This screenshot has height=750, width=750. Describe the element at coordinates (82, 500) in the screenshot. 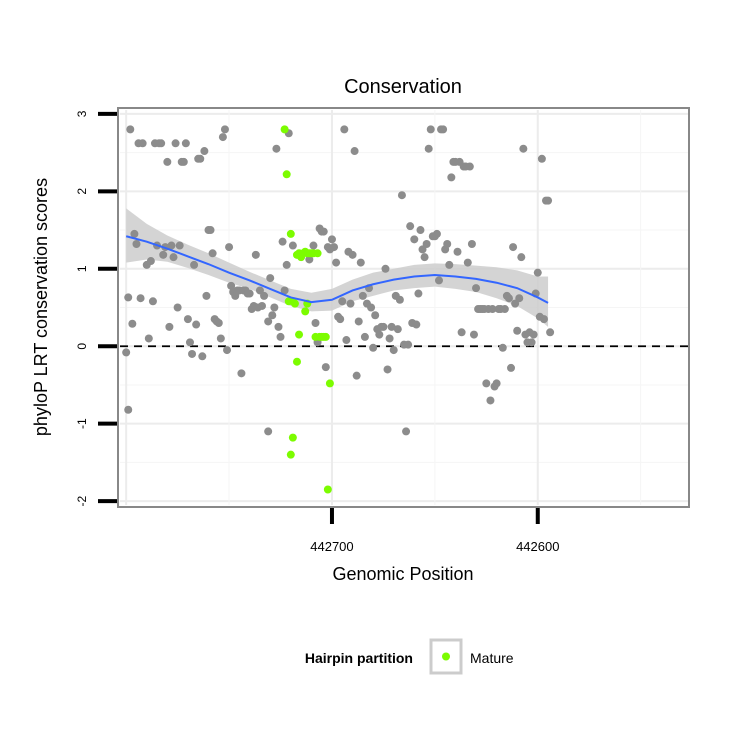

I see `y-tick-label: -2` at that location.